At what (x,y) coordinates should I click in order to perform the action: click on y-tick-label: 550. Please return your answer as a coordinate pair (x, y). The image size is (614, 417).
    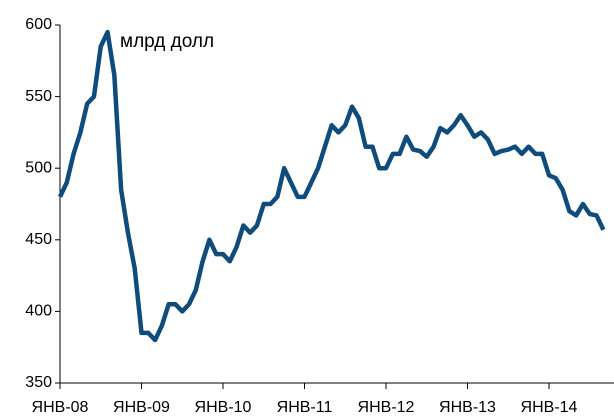
    Looking at the image, I should click on (38, 96).